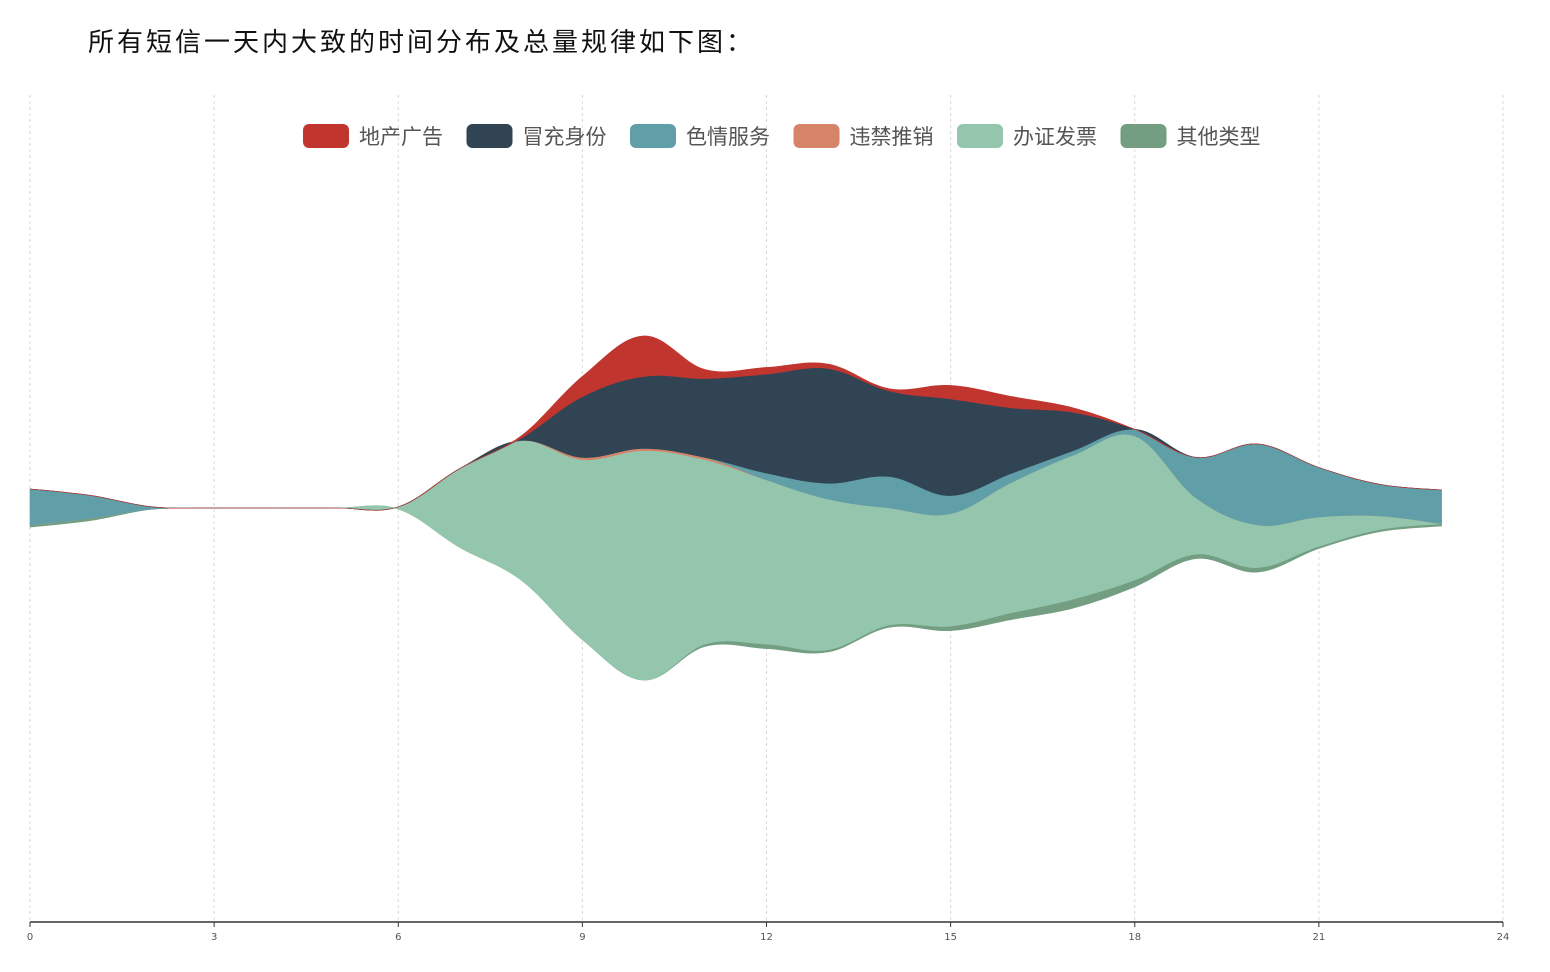 The width and height of the screenshot is (1550, 972). What do you see at coordinates (782, 136) in the screenshot?
I see `legend: 地产广告 冒充身份 色情服务 违禁推销 办证发票 其他类型` at bounding box center [782, 136].